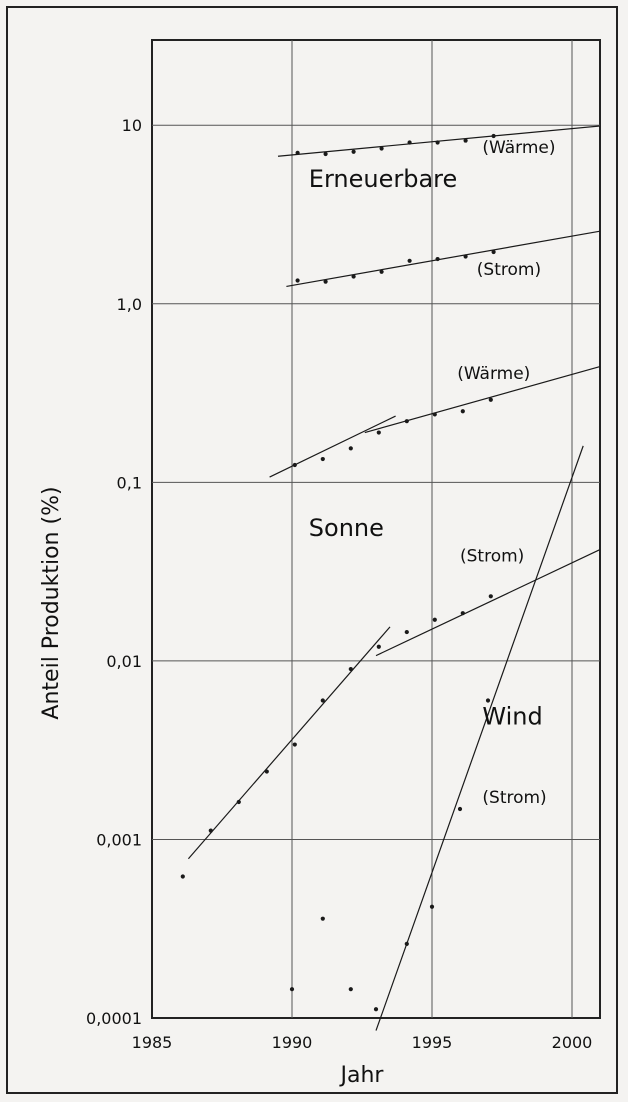 The image size is (628, 1102). What do you see at coordinates (132, 125) in the screenshot?
I see `y-tick-label: 10` at bounding box center [132, 125].